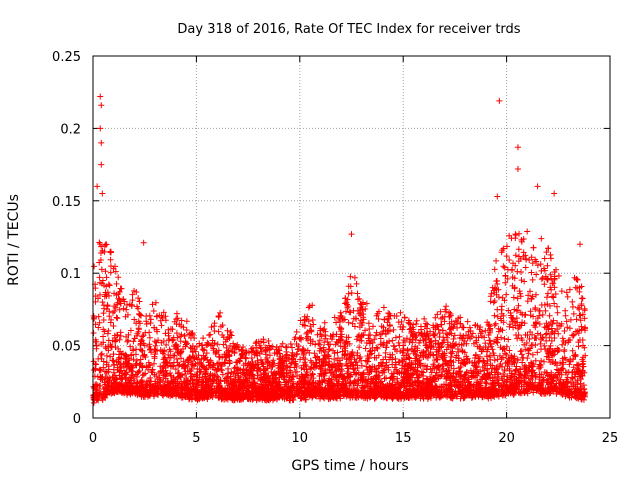 The image size is (640, 480). What do you see at coordinates (403, 438) in the screenshot?
I see `x-tick-label: 15` at bounding box center [403, 438].